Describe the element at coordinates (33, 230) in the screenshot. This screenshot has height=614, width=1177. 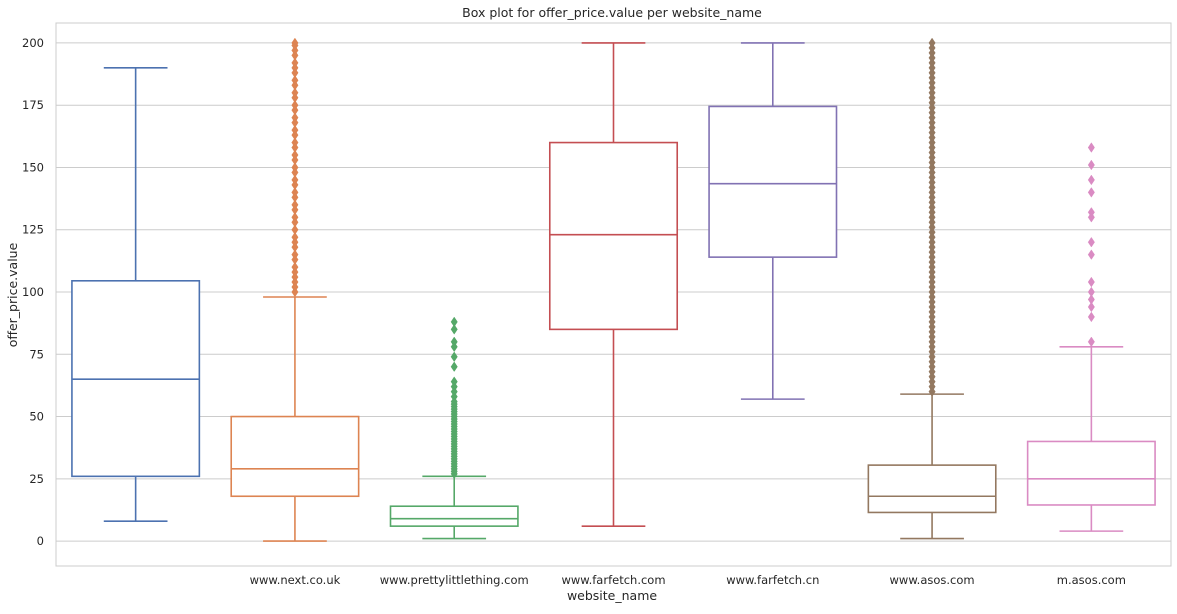
I see `y-tick-label: 125` at that location.